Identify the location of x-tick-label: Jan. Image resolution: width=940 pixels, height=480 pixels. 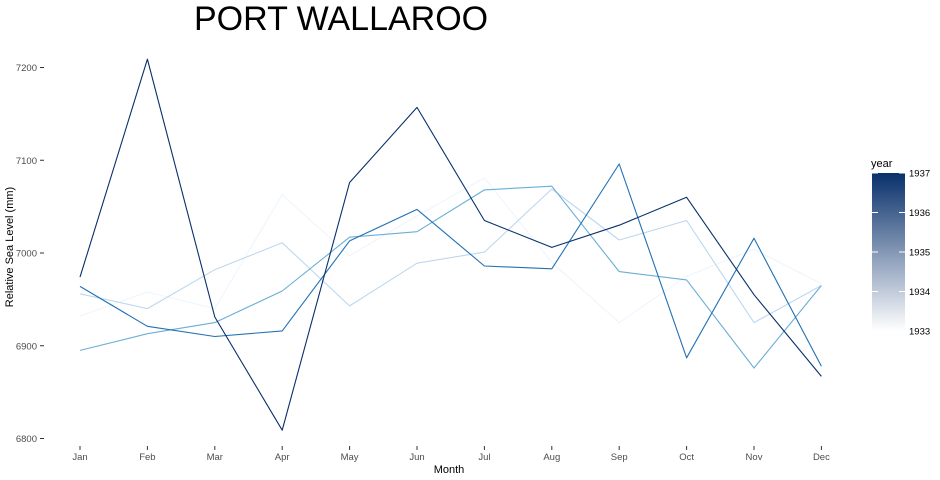
(79, 457).